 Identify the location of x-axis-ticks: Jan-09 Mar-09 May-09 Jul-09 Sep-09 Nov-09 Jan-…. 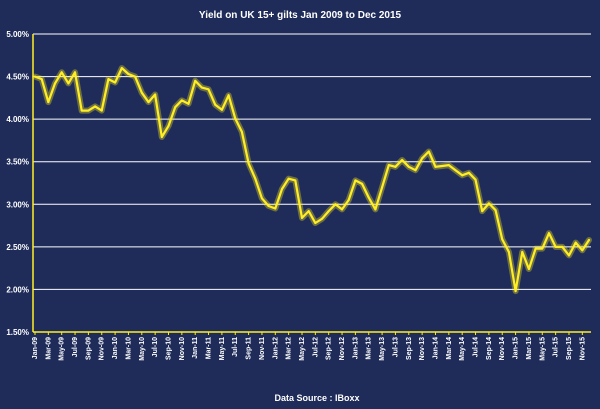
(309, 346).